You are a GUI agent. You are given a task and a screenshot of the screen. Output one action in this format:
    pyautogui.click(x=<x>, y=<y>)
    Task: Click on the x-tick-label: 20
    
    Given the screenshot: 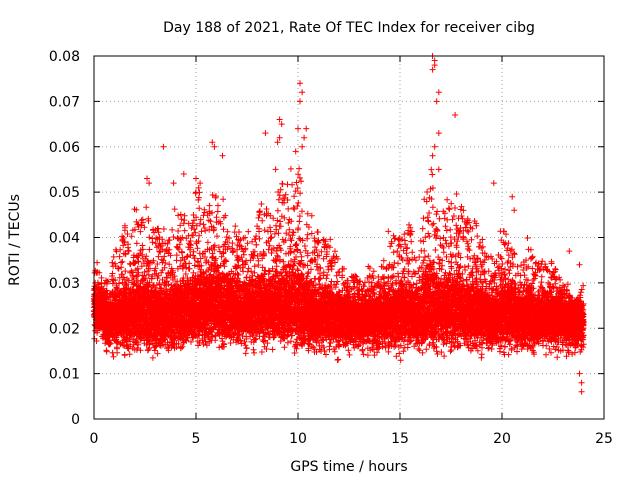 What is the action you would take?
    pyautogui.click(x=502, y=439)
    